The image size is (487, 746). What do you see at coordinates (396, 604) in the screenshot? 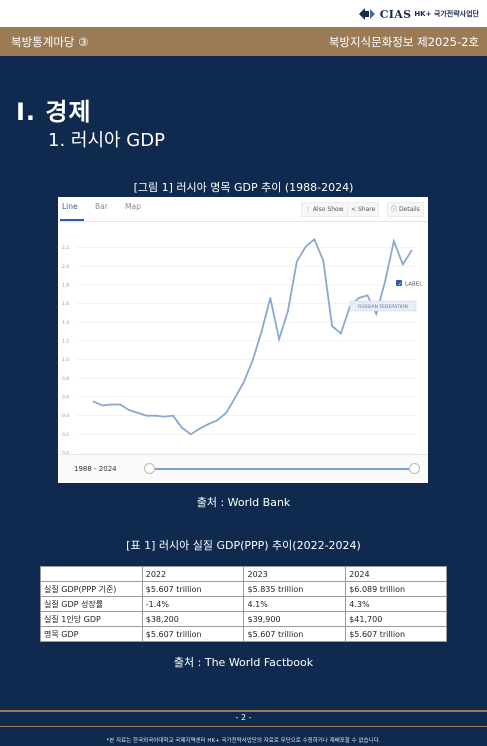
I see `table-cell: 4.3%` at bounding box center [396, 604].